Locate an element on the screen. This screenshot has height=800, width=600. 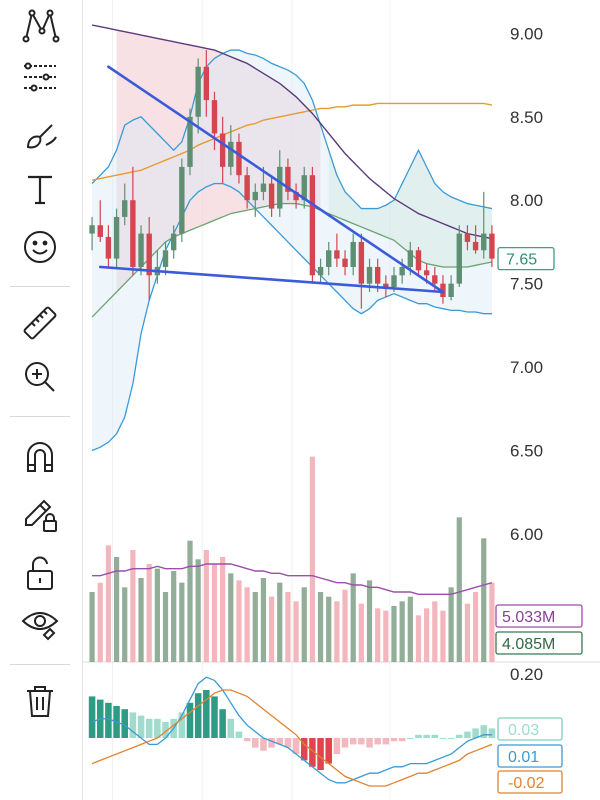
last-price-label: 7.65 is located at coordinates (521, 260).